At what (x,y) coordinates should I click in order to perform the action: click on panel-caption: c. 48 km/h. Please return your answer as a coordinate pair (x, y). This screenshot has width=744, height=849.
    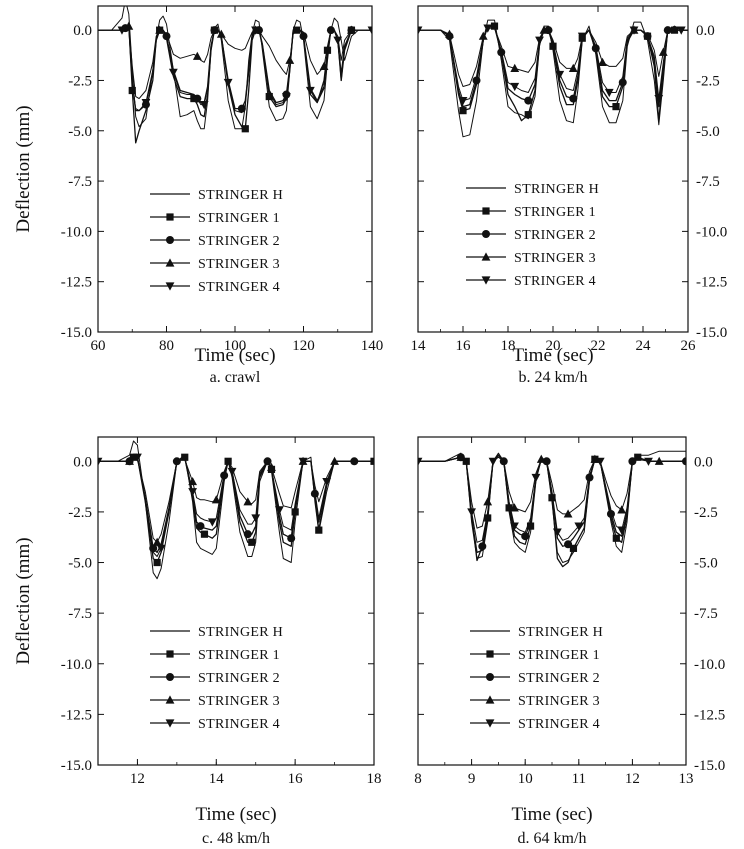
    Looking at the image, I should click on (236, 838).